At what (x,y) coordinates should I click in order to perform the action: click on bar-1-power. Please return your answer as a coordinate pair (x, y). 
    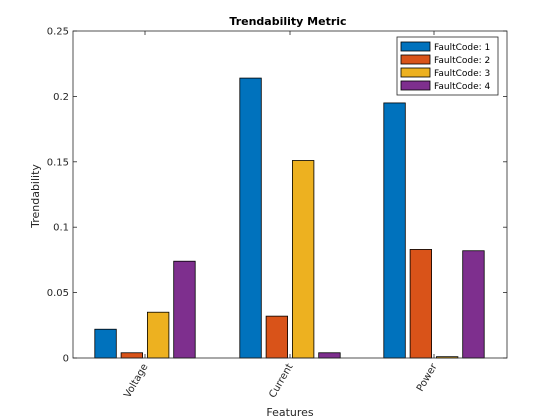
    Looking at the image, I should click on (394, 230).